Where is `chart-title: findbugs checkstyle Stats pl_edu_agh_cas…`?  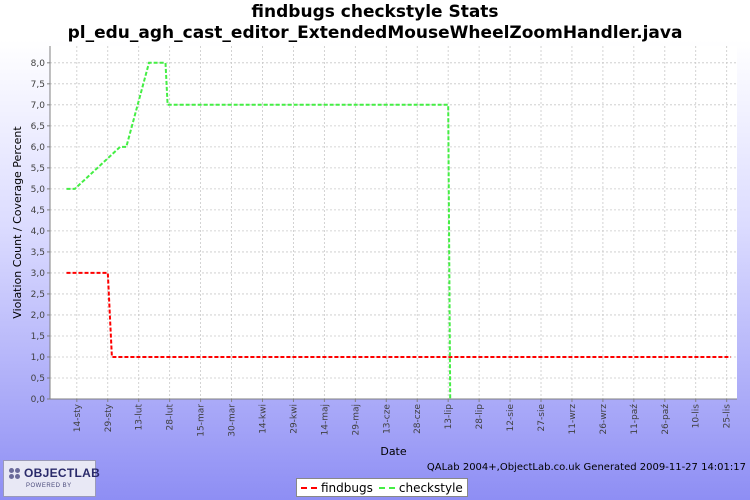 chart-title: findbugs checkstyle Stats pl_edu_agh_cas… is located at coordinates (375, 23).